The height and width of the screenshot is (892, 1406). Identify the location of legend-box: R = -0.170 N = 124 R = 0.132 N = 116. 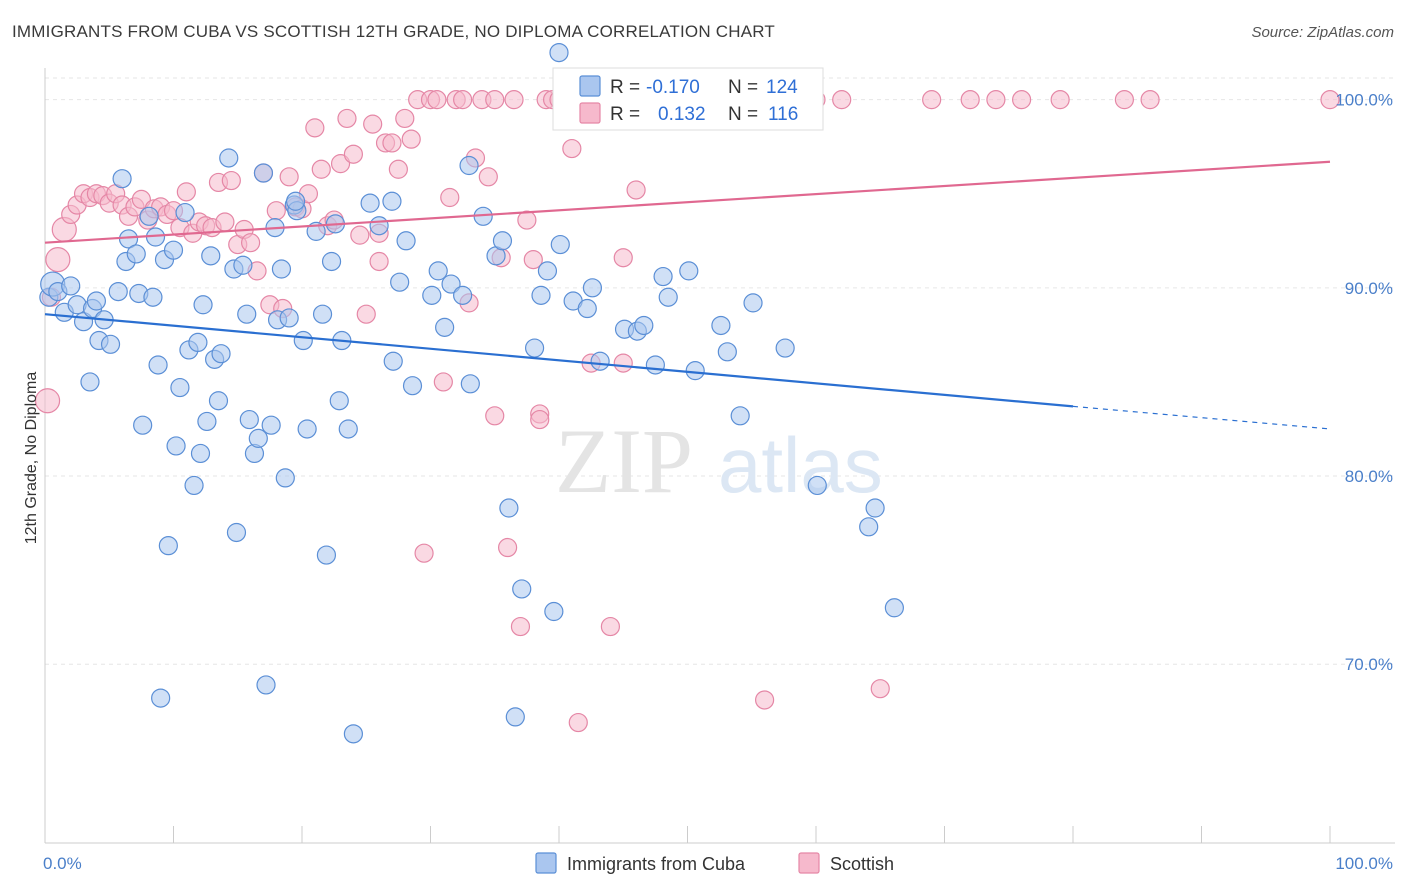
(688, 99).